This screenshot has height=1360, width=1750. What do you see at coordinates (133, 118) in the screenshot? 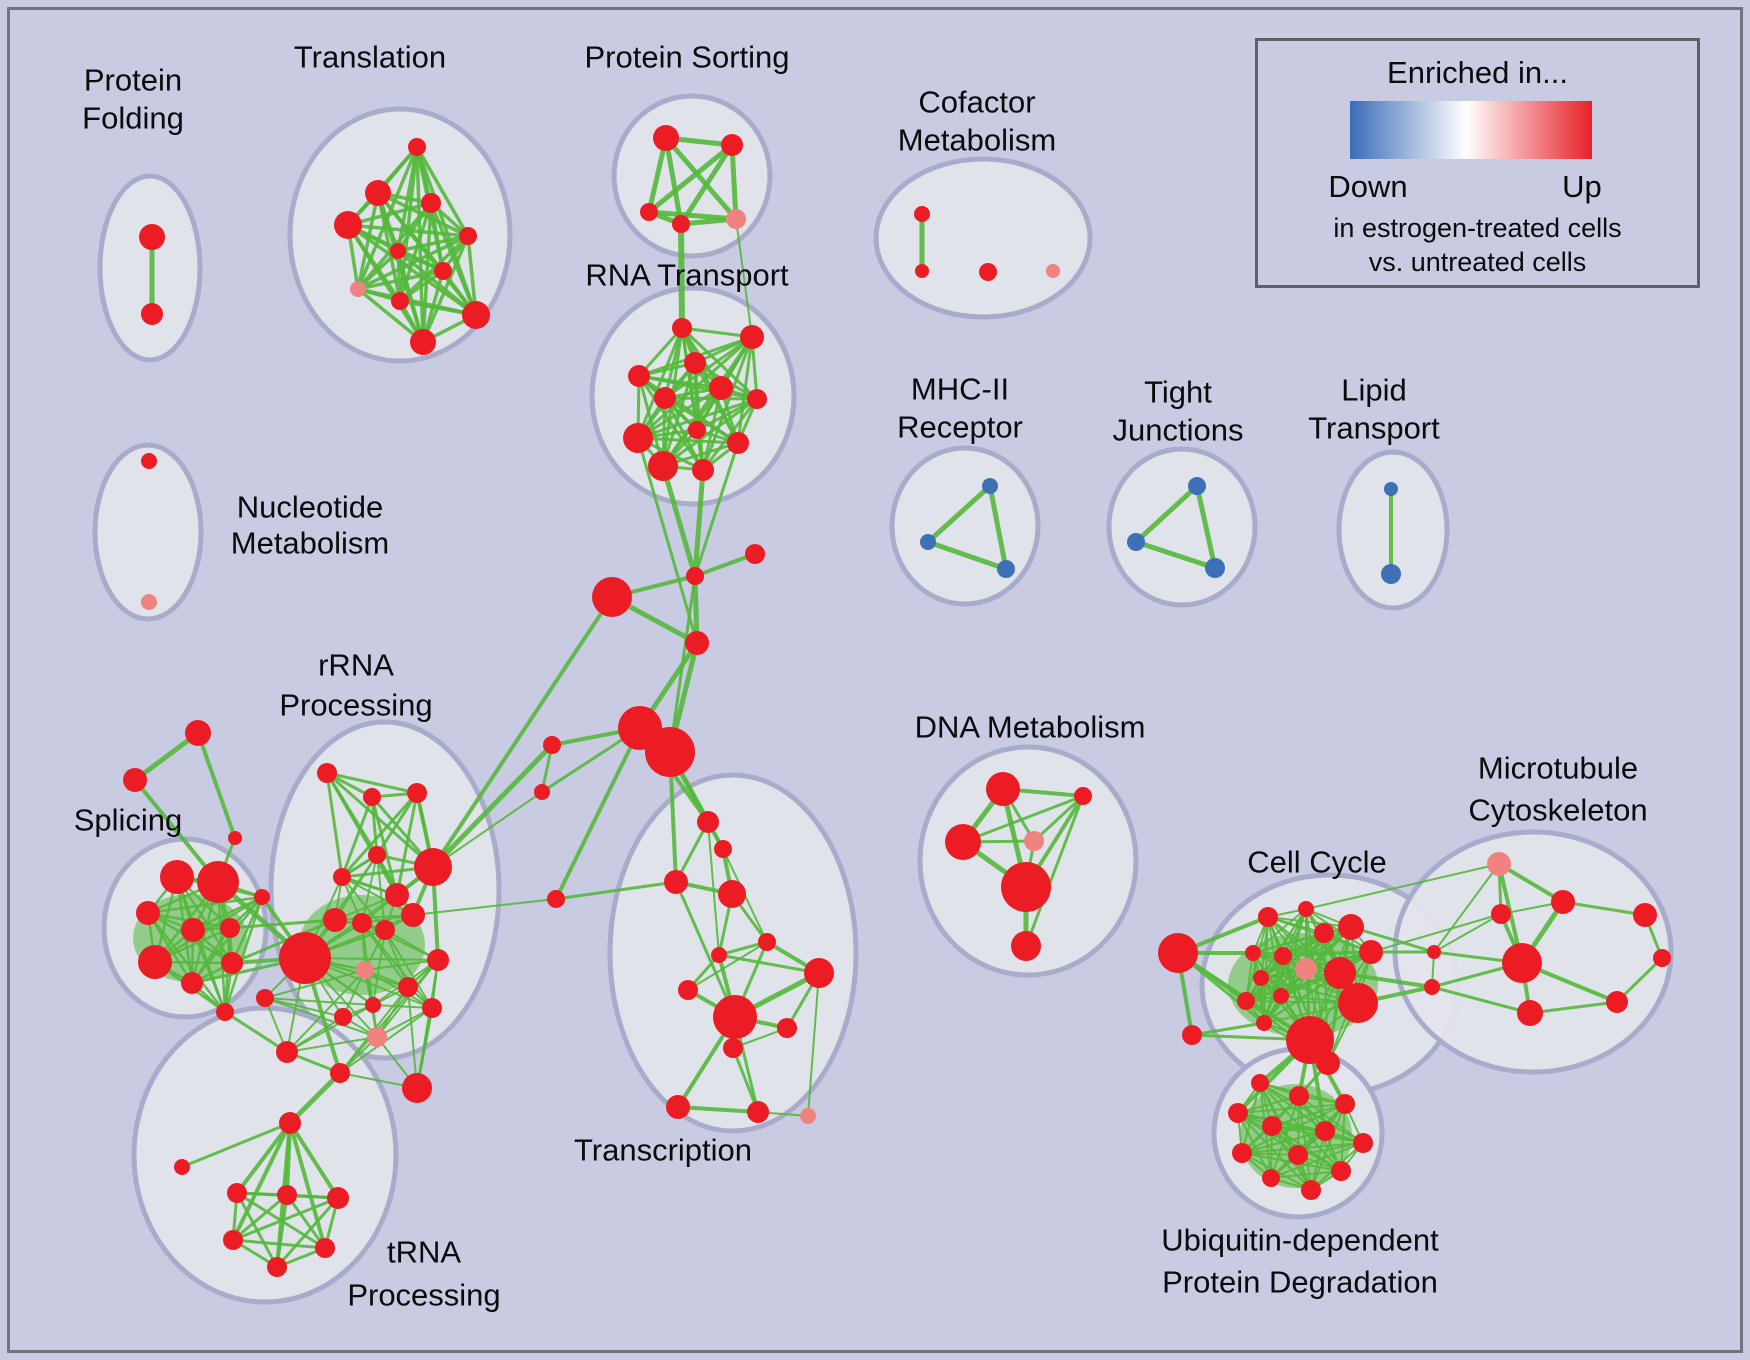
I see `cluster-label-protein-folding-line2: Folding` at bounding box center [133, 118].